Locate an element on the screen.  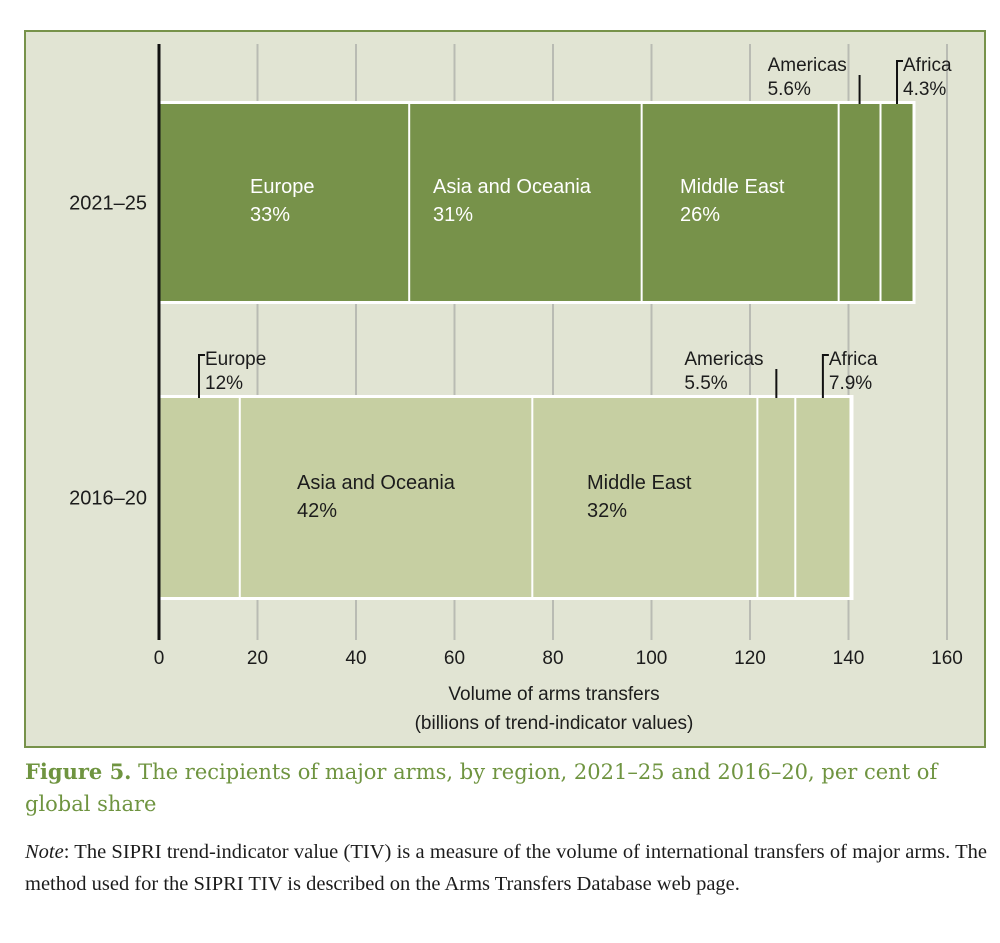
category-labels: 2021–25 2016–20 is located at coordinates (108, 351).